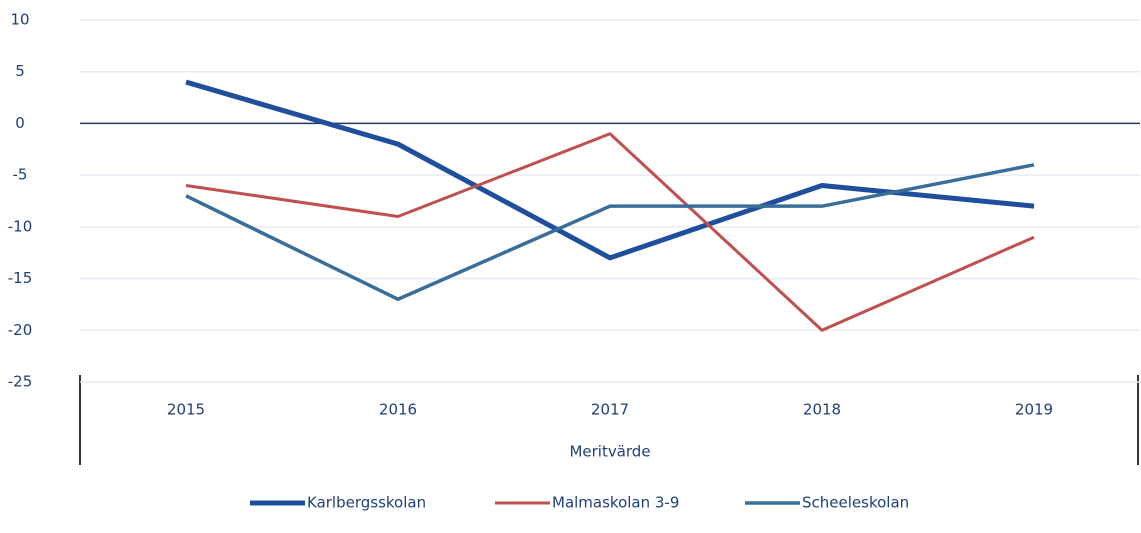 This screenshot has width=1141, height=533. Describe the element at coordinates (822, 410) in the screenshot. I see `x-tick-label: 2018` at that location.